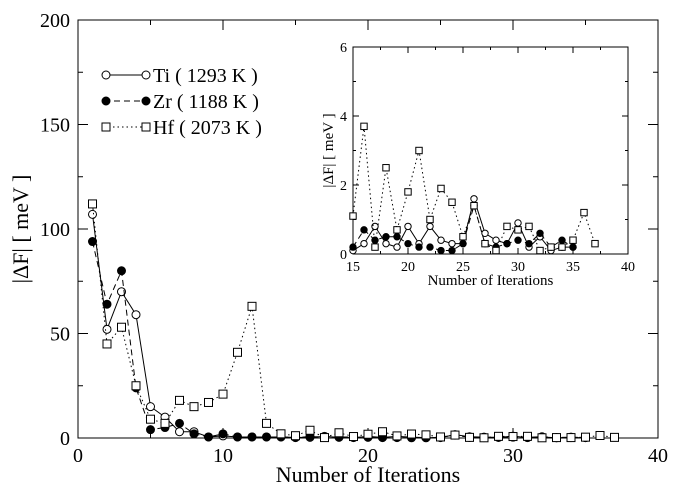 The height and width of the screenshot is (486, 676). What do you see at coordinates (628, 267) in the screenshot?
I see `inset-x-tick-label: 40` at bounding box center [628, 267].